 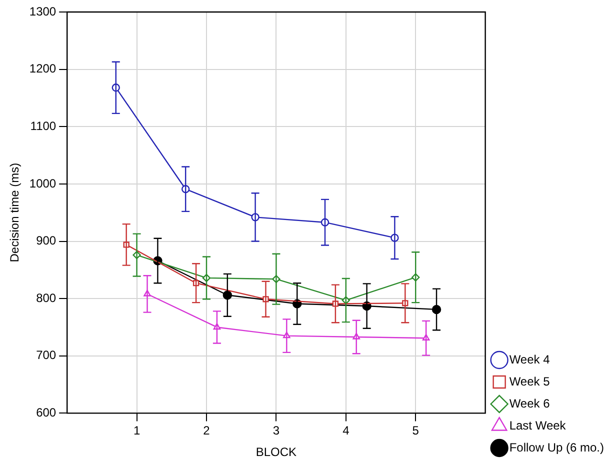 I want to click on y-tick-label: 800, so click(x=46, y=297).